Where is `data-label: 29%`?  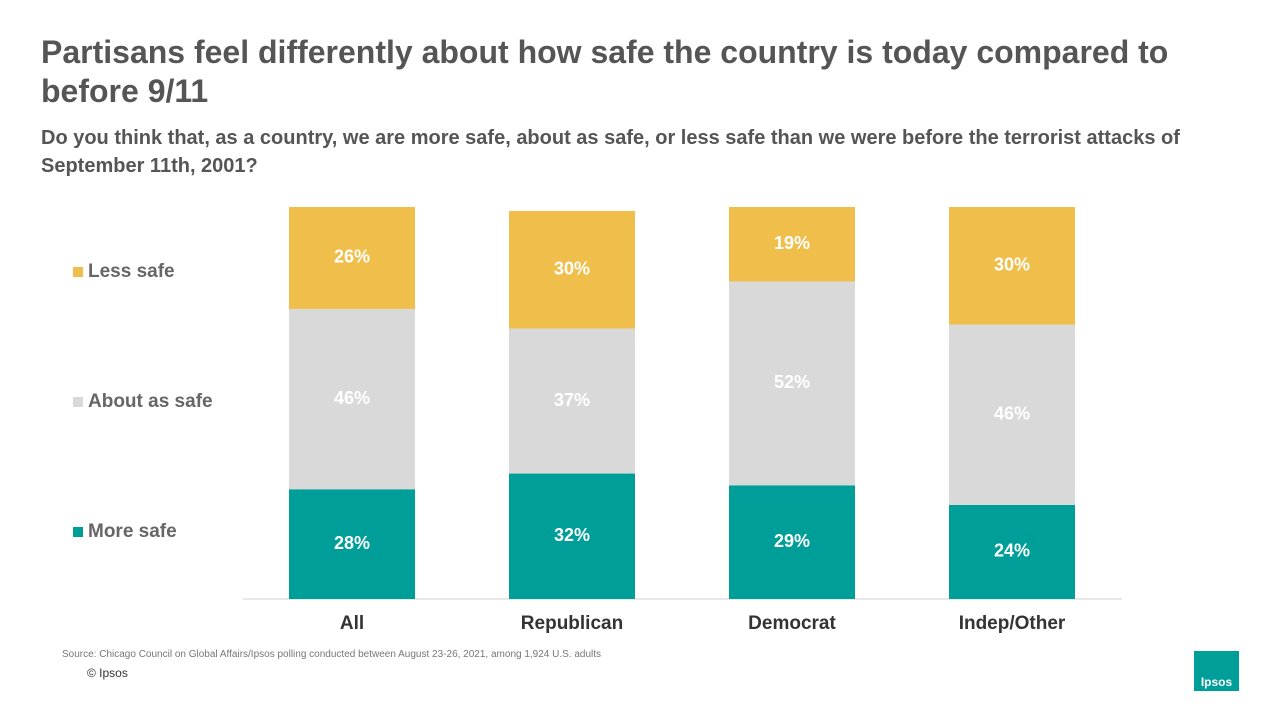 data-label: 29% is located at coordinates (792, 541).